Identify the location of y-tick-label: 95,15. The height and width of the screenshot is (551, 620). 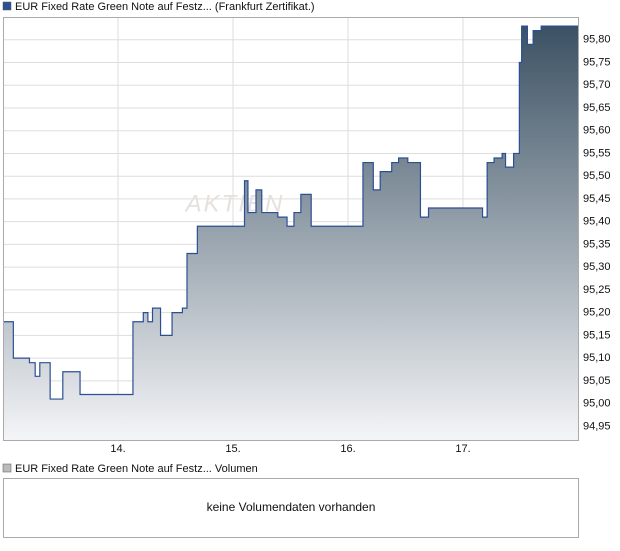
(597, 335).